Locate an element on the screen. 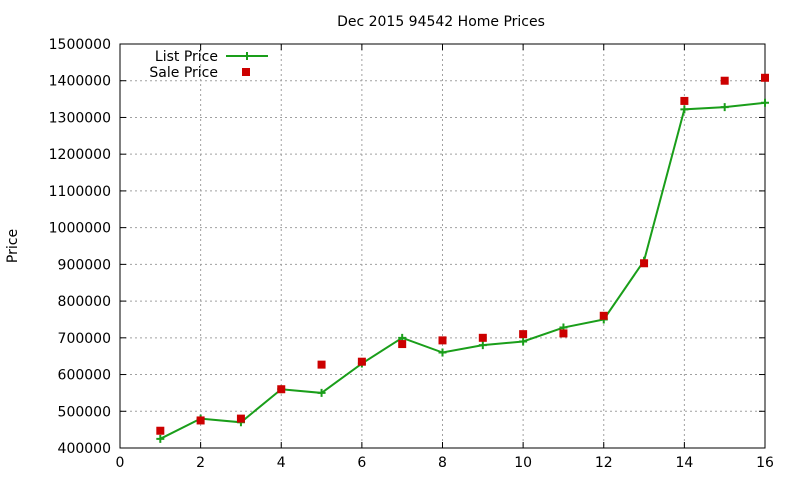  chart-title: Dec 2015 94542 Home Prices is located at coordinates (441, 22).